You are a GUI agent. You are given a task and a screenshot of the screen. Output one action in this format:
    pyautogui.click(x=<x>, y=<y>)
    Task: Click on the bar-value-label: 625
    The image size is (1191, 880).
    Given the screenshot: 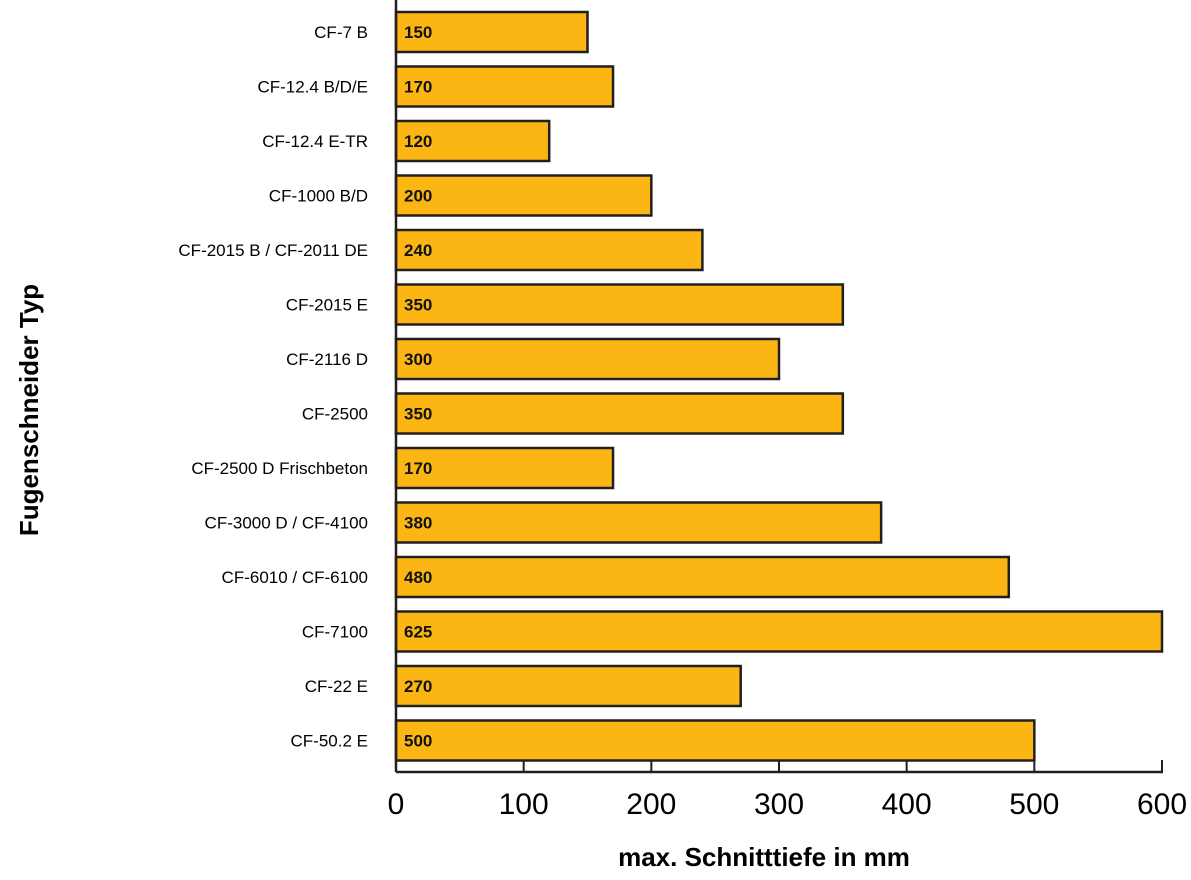 What is the action you would take?
    pyautogui.click(x=418, y=632)
    